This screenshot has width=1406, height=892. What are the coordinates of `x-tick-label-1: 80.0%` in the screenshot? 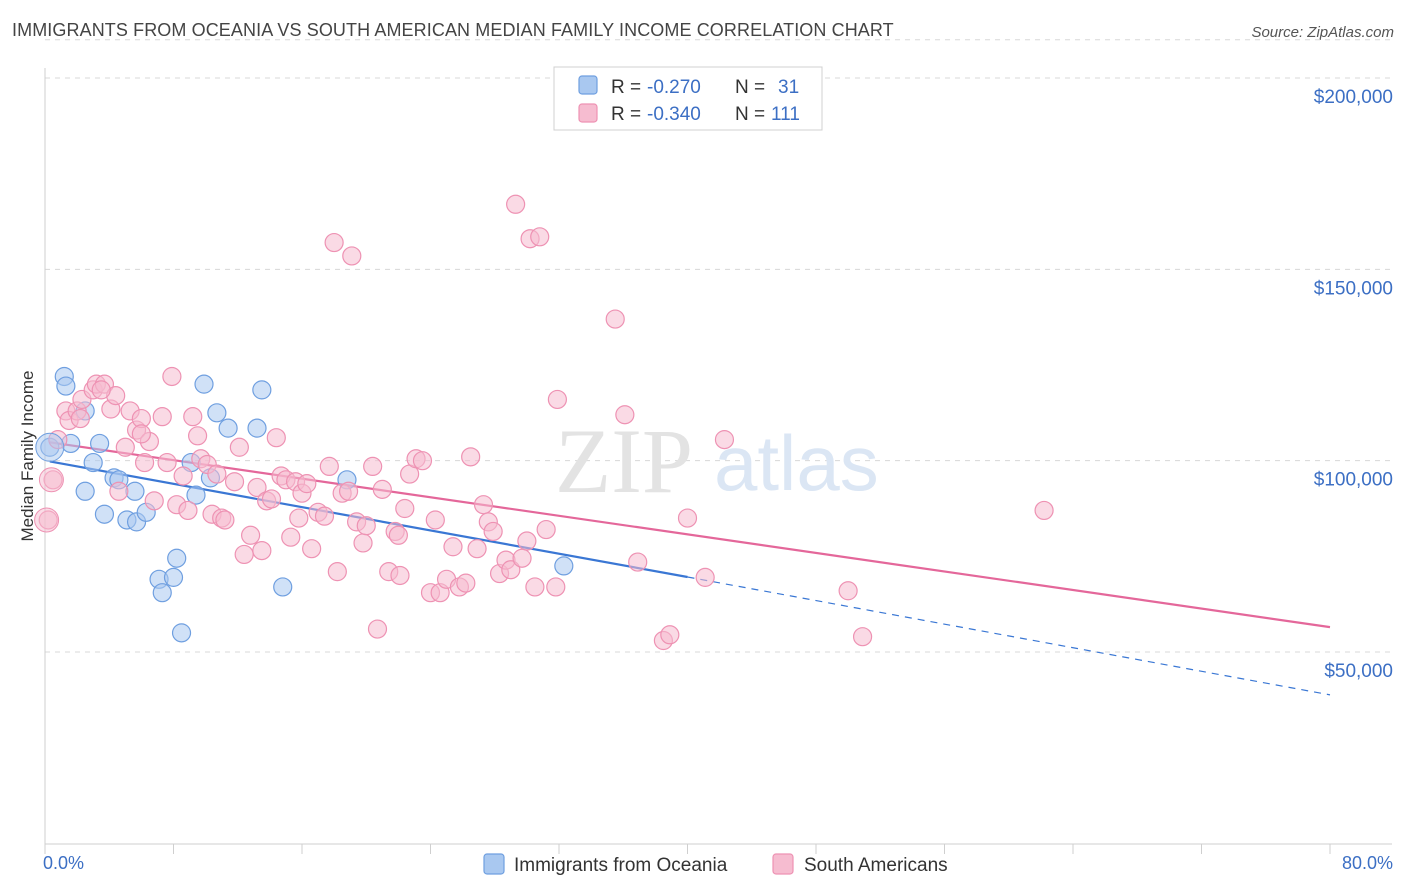 It's located at (1367, 863).